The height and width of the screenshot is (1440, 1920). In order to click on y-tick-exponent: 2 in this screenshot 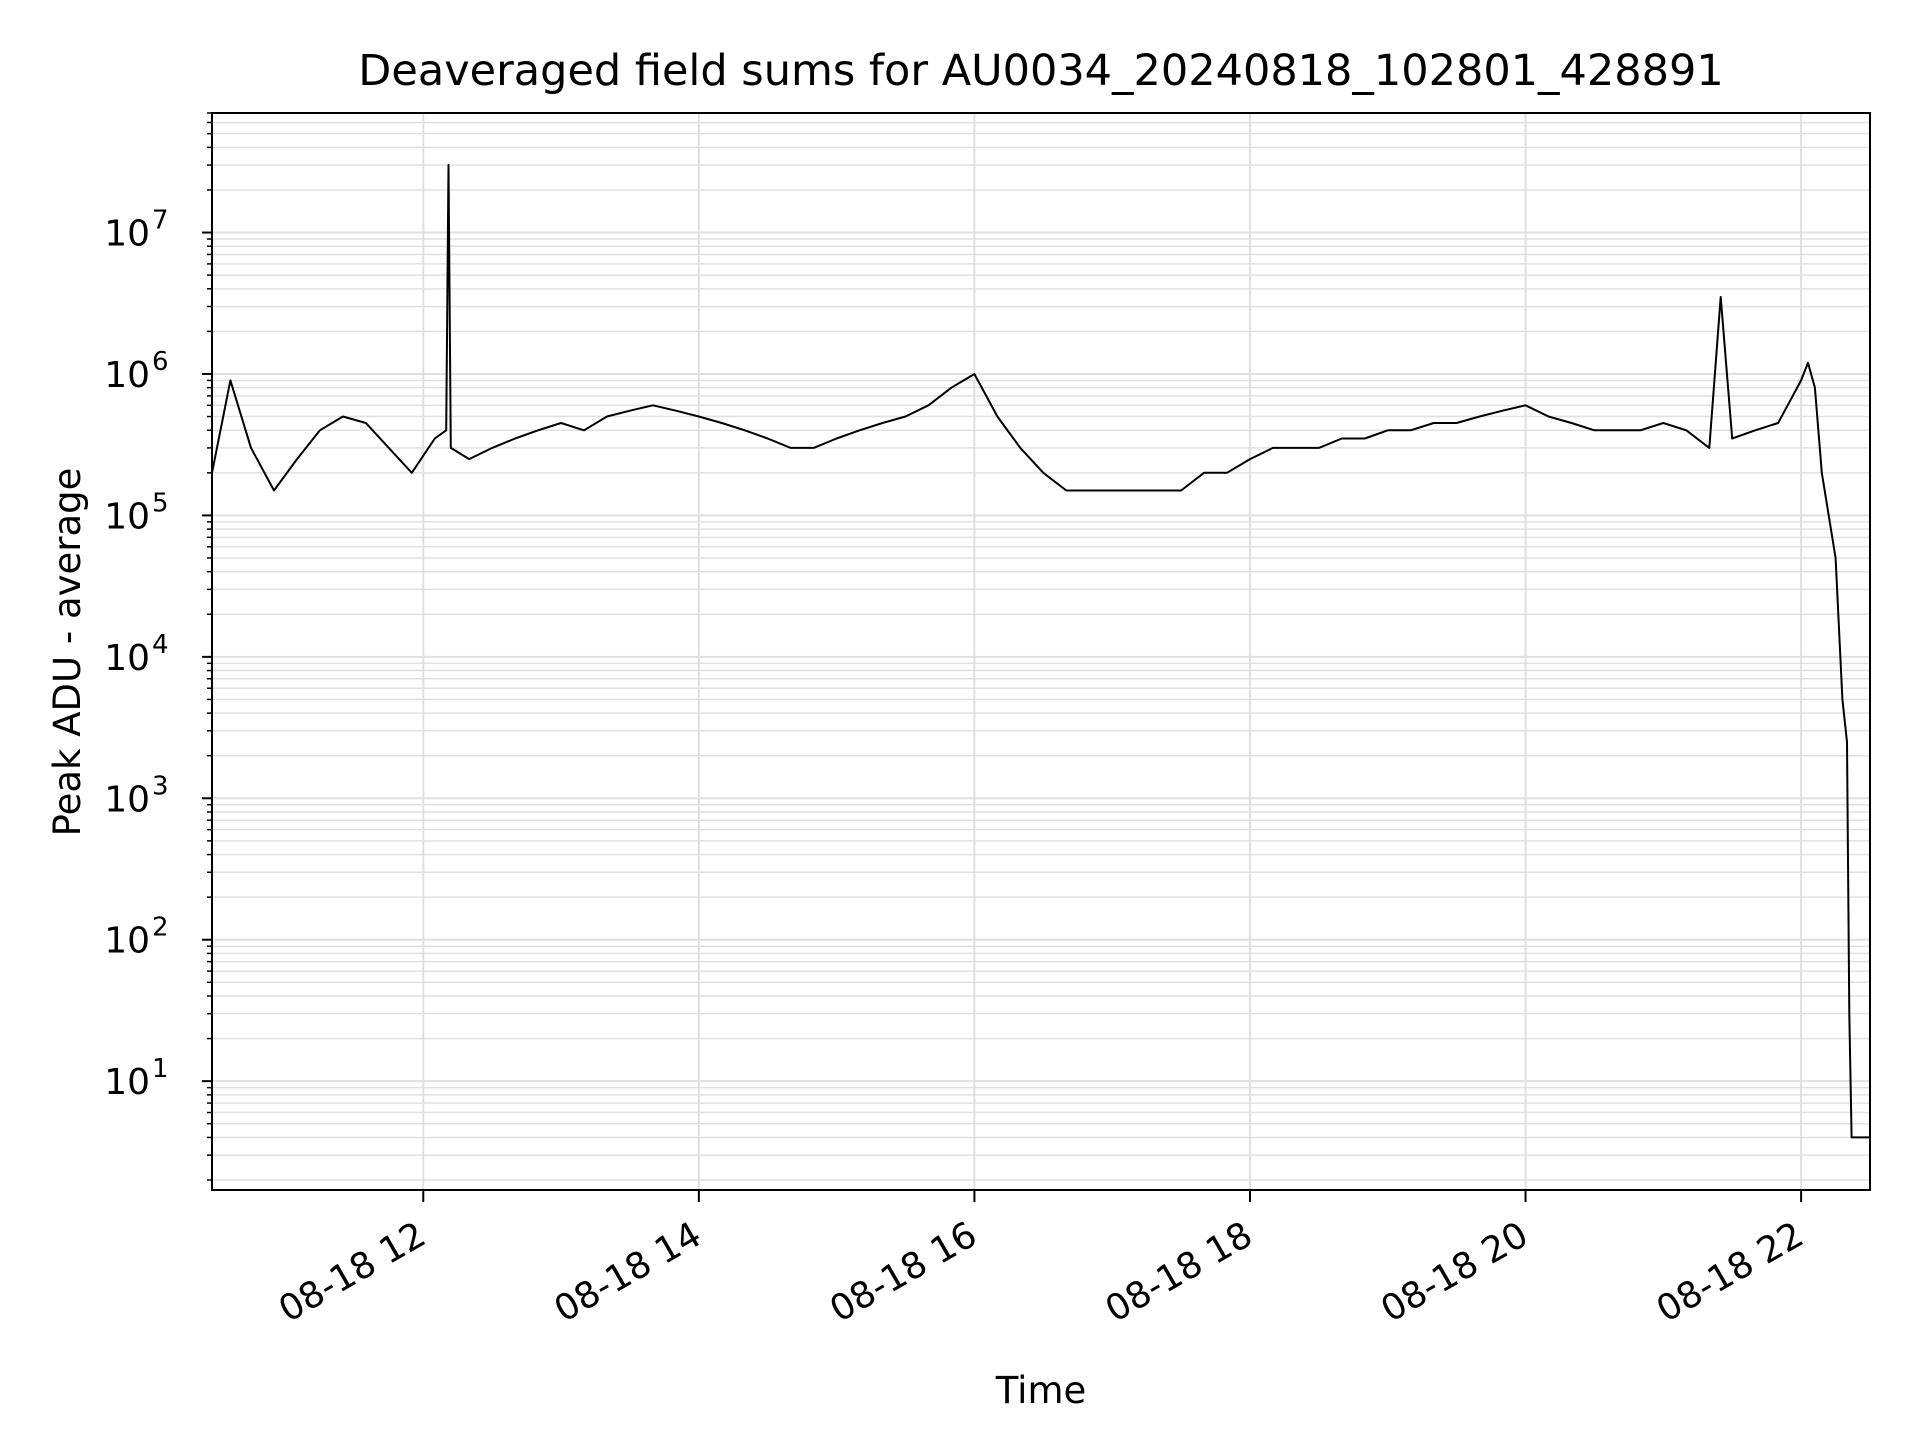, I will do `click(160, 928)`.